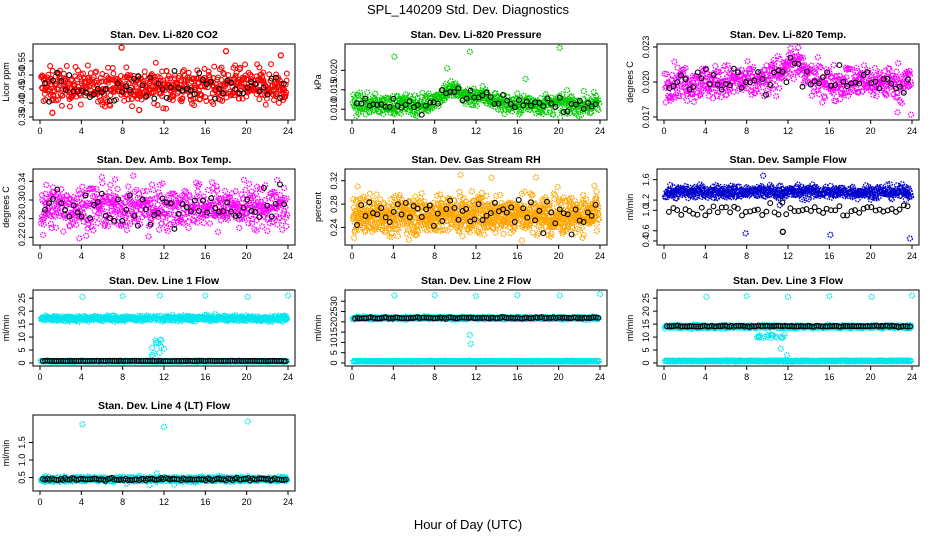 The height and width of the screenshot is (540, 936). Describe the element at coordinates (334, 228) in the screenshot. I see `y-tick-label: 0.24` at that location.